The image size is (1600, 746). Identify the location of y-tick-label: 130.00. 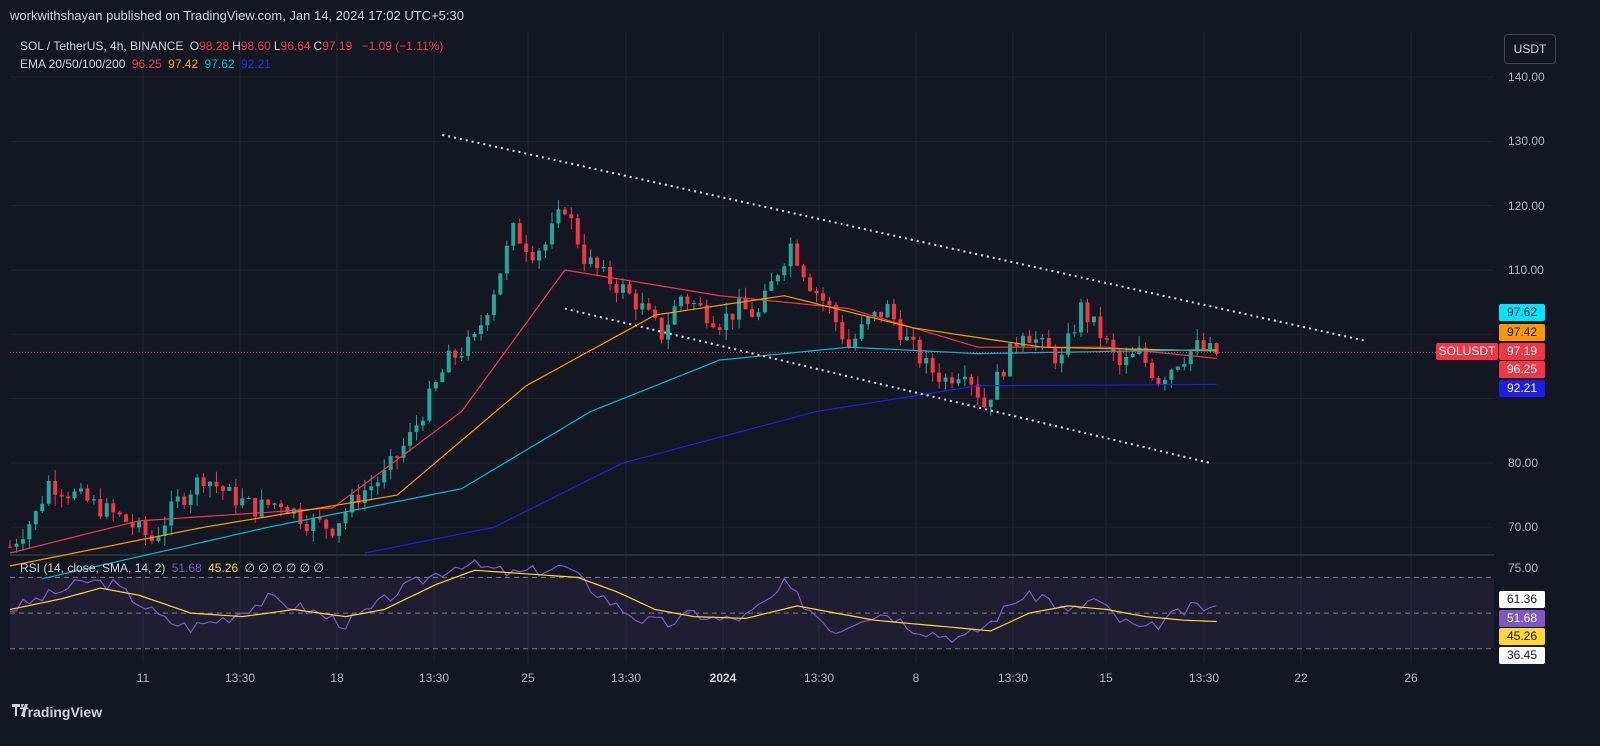
(1526, 141).